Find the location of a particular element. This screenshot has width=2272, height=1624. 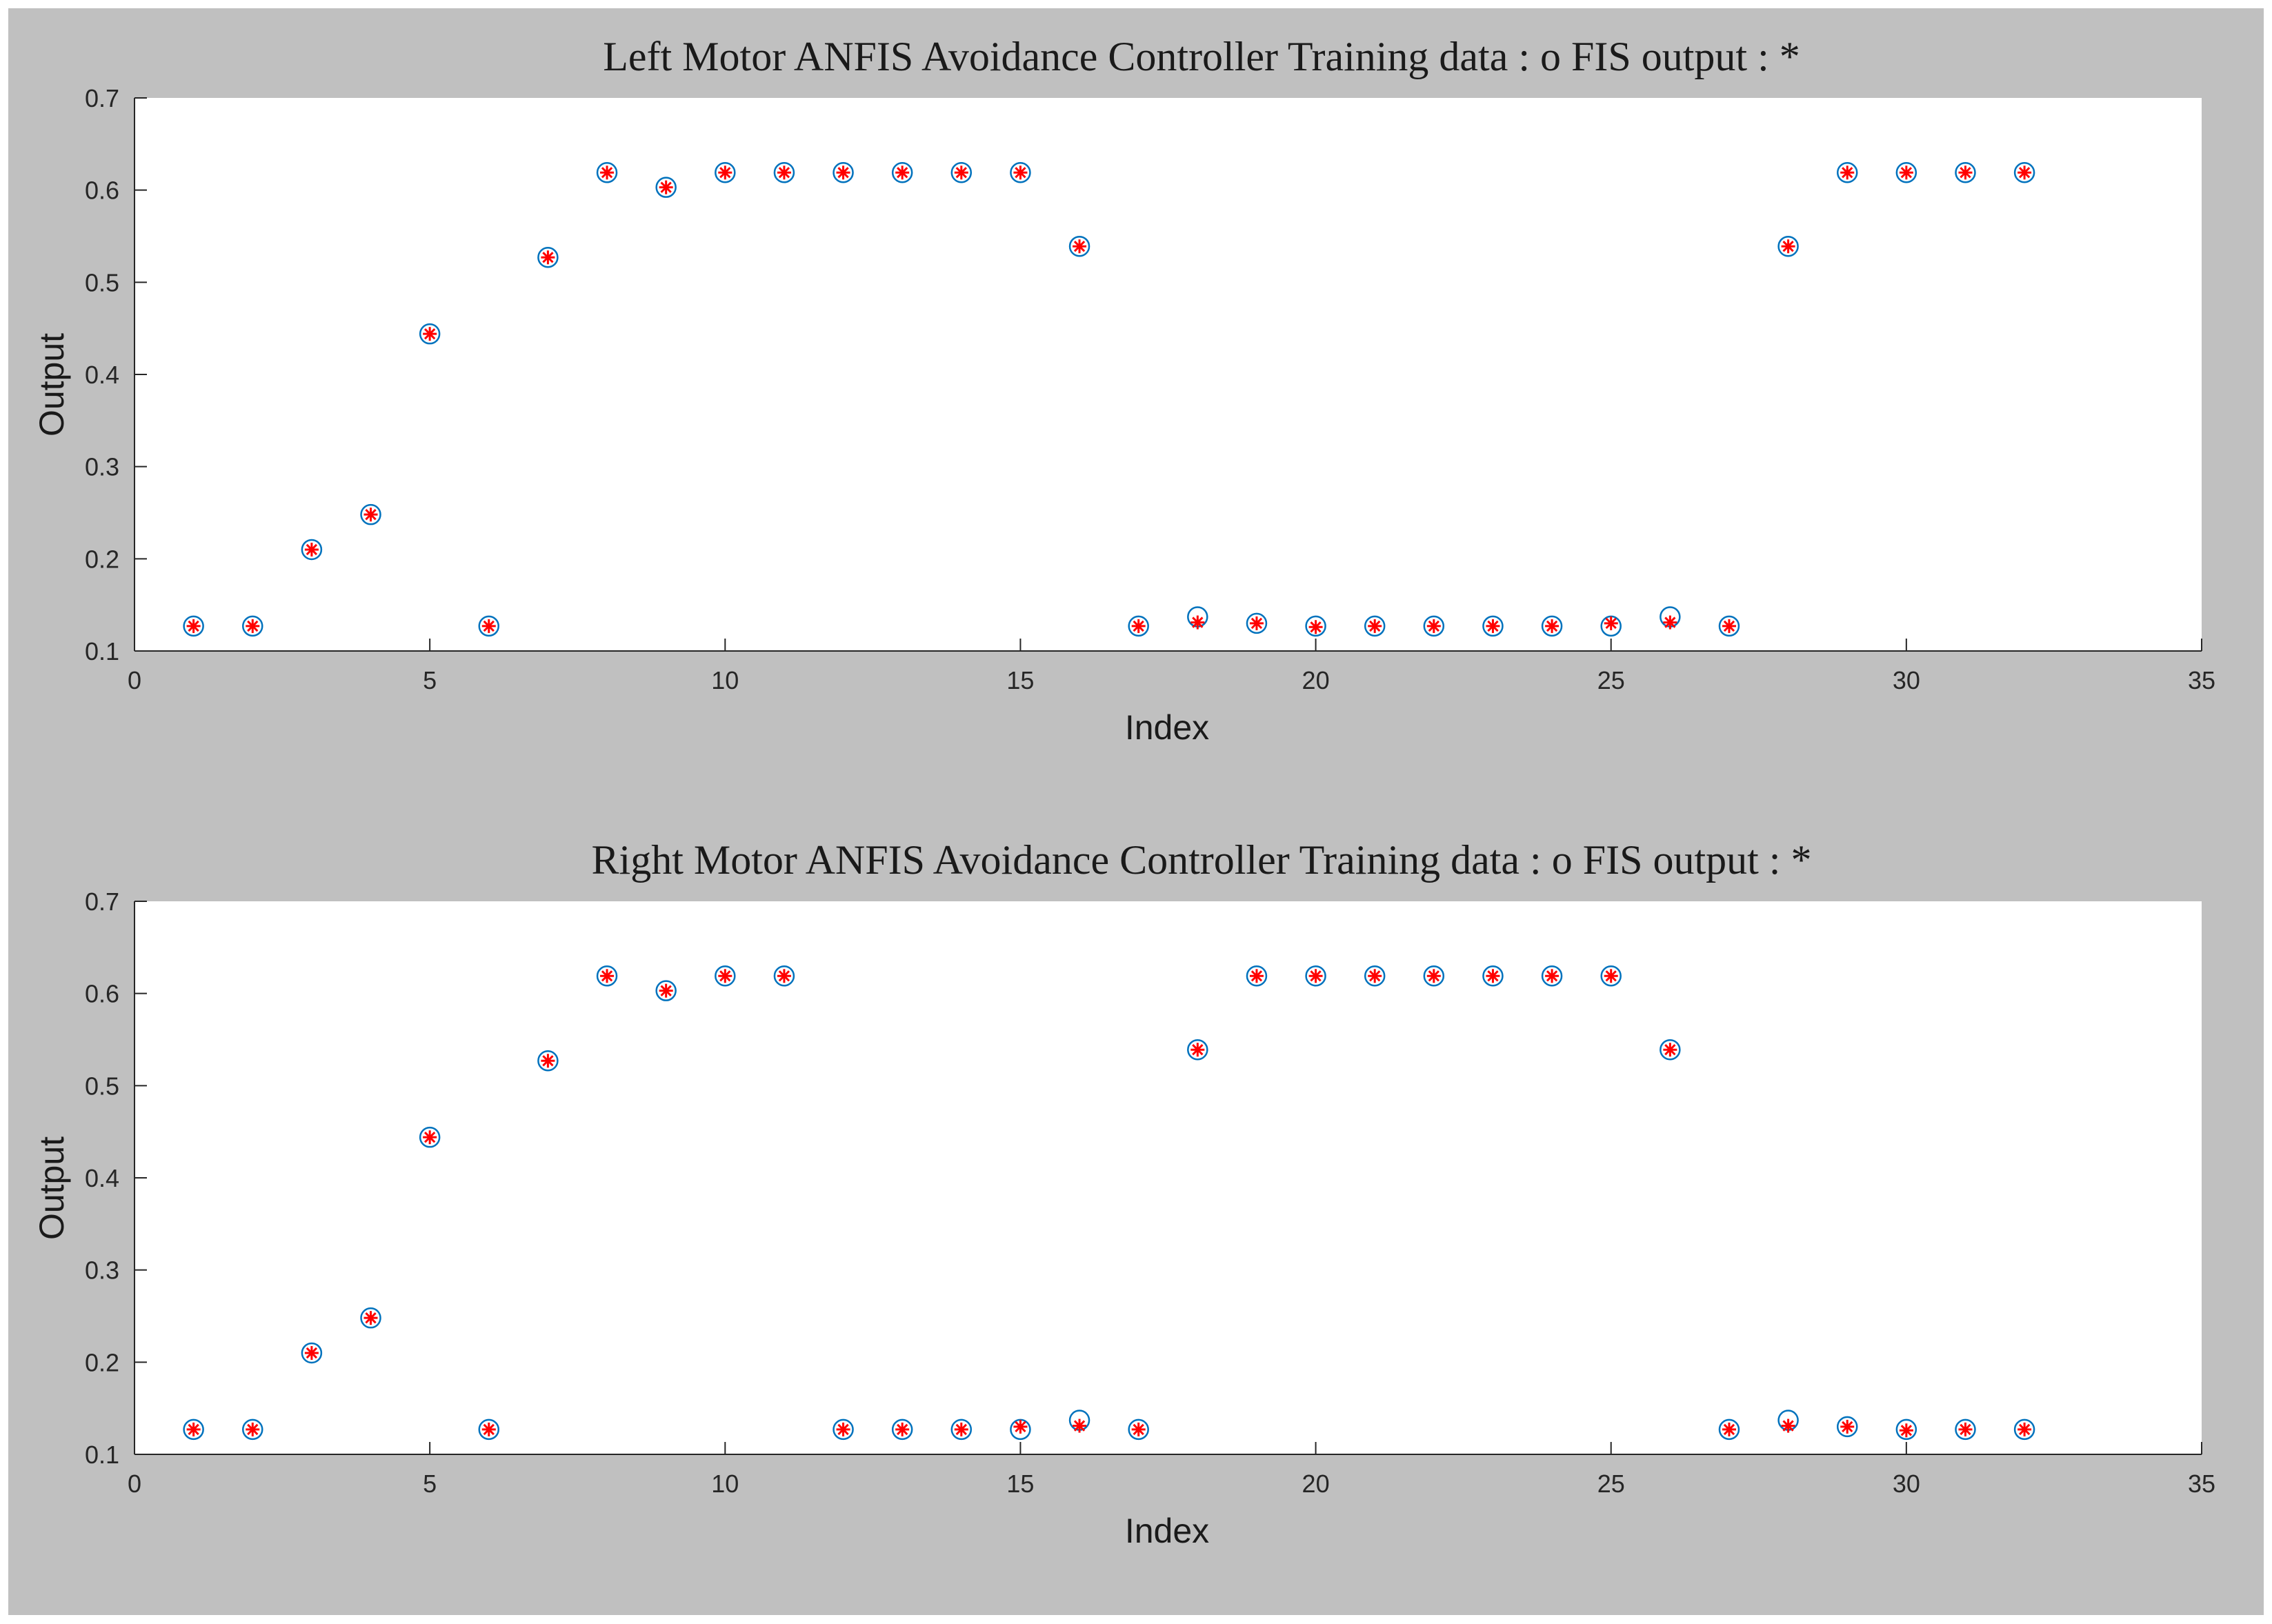

y-tick-label: 0.3 is located at coordinates (102, 467).